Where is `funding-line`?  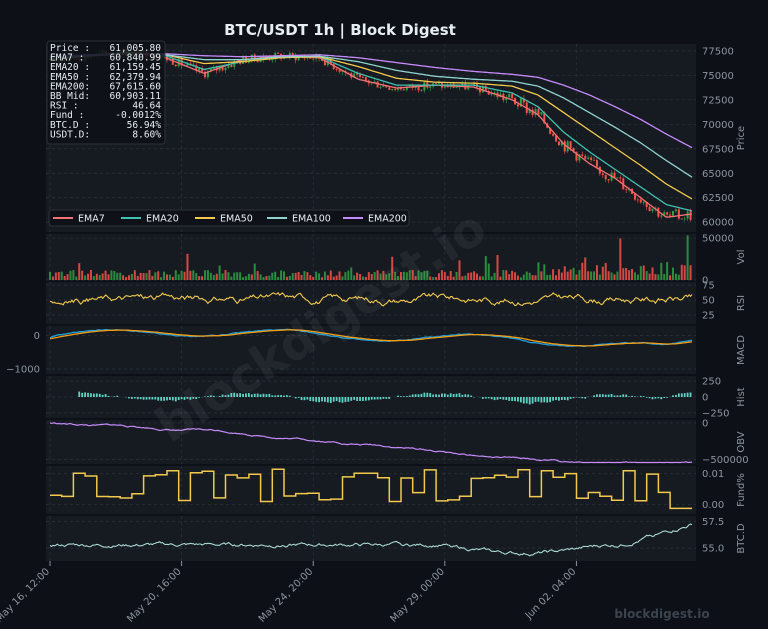
funding-line is located at coordinates (371, 489).